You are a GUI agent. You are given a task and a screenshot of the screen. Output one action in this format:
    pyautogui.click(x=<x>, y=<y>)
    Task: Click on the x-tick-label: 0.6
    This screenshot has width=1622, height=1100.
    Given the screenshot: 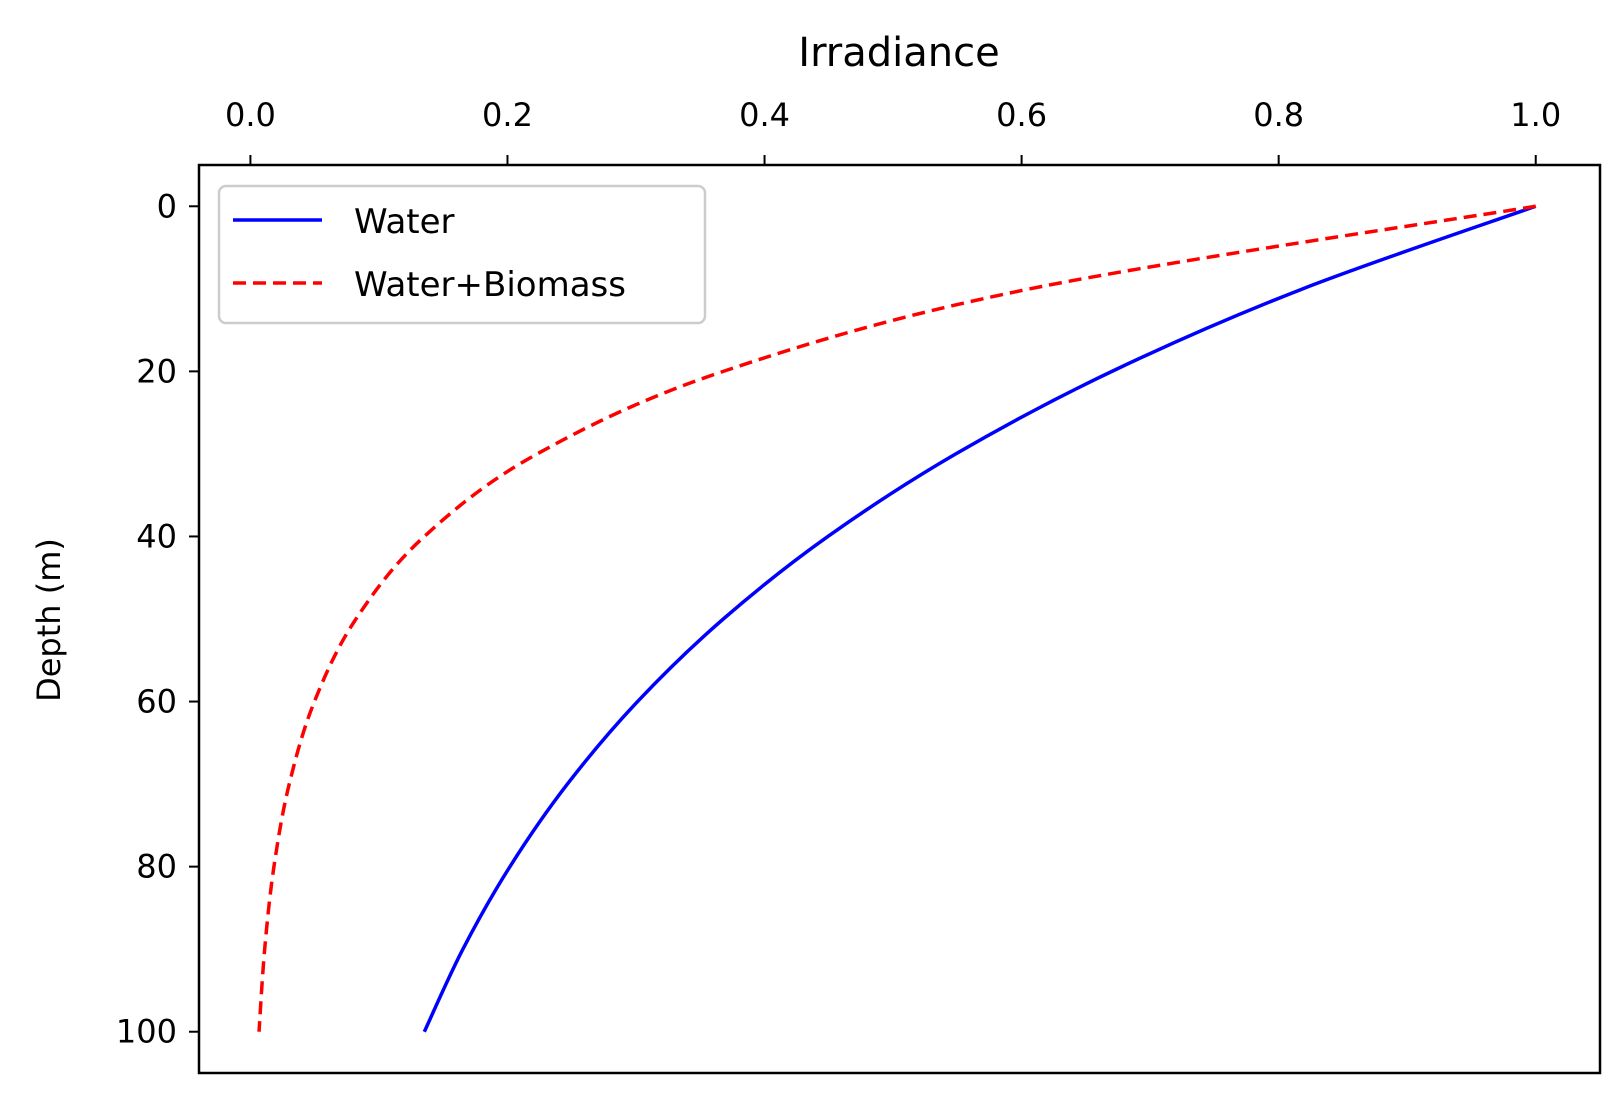 What is the action you would take?
    pyautogui.click(x=1021, y=115)
    